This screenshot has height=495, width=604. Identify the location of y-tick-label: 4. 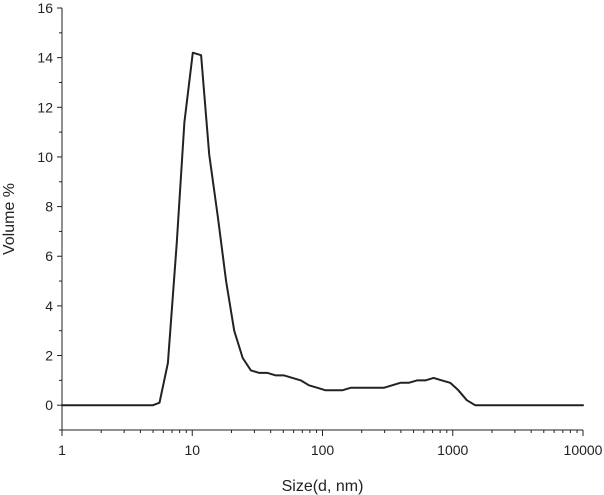
(49, 306).